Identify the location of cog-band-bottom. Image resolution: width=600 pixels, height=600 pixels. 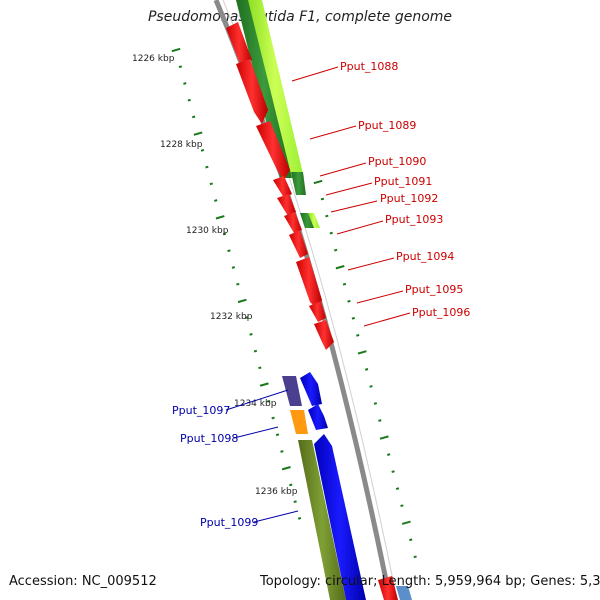
(314, 488).